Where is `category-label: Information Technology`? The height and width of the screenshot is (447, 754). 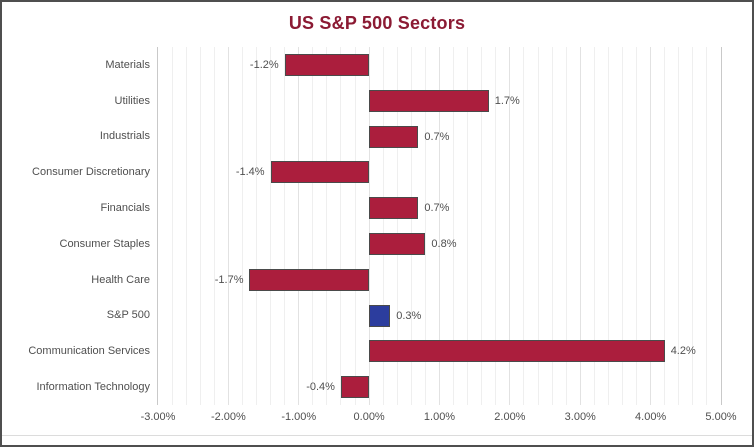 category-label: Information Technology is located at coordinates (93, 387).